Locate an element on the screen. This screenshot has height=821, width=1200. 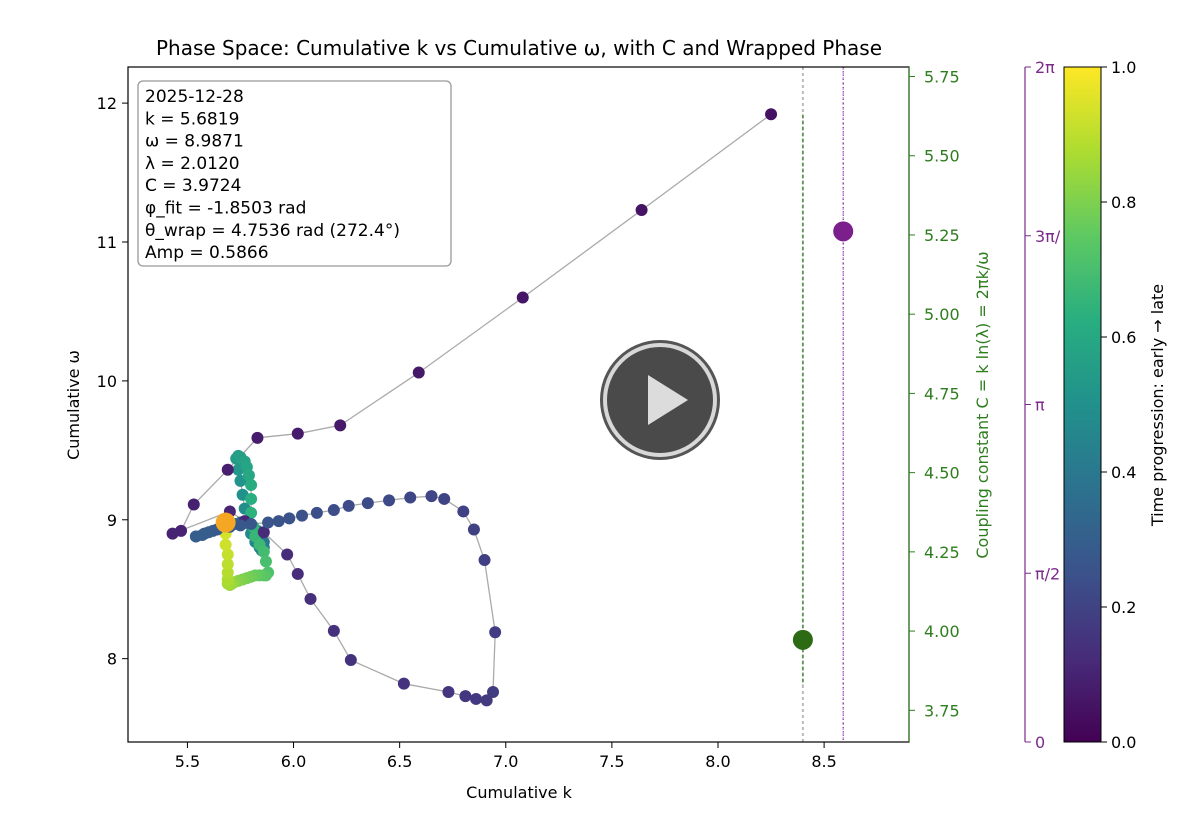
annotation-line: k = 5.6819 is located at coordinates (192, 119).